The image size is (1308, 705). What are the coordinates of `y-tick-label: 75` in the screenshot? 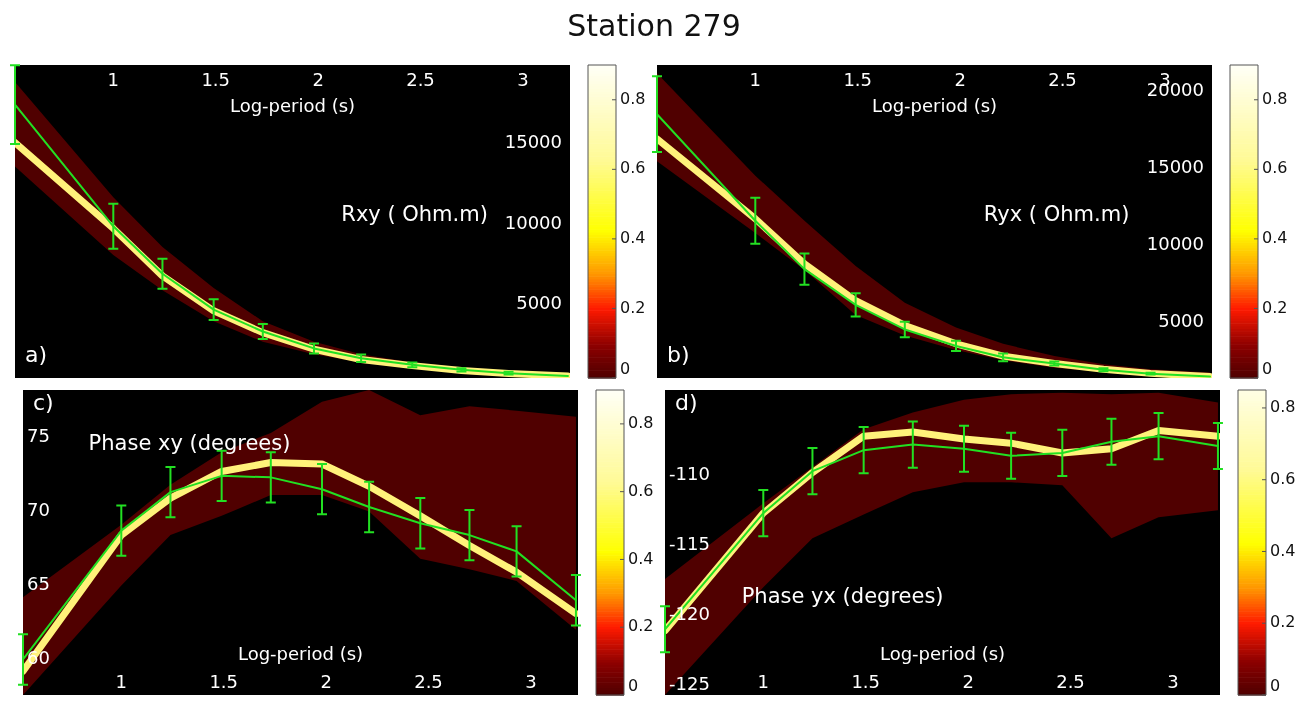 It's located at (38, 436).